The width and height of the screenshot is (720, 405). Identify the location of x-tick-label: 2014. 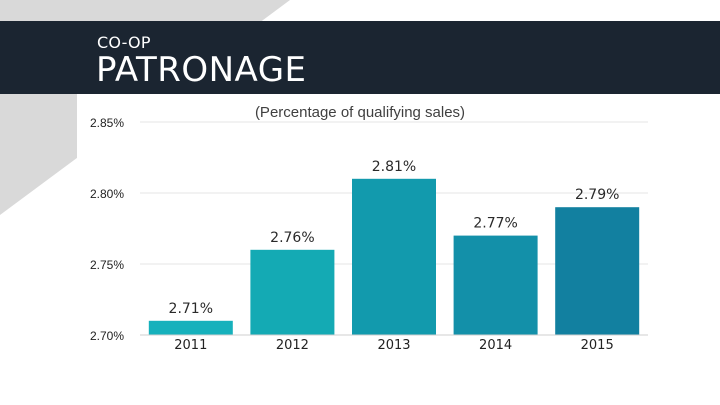
(495, 345).